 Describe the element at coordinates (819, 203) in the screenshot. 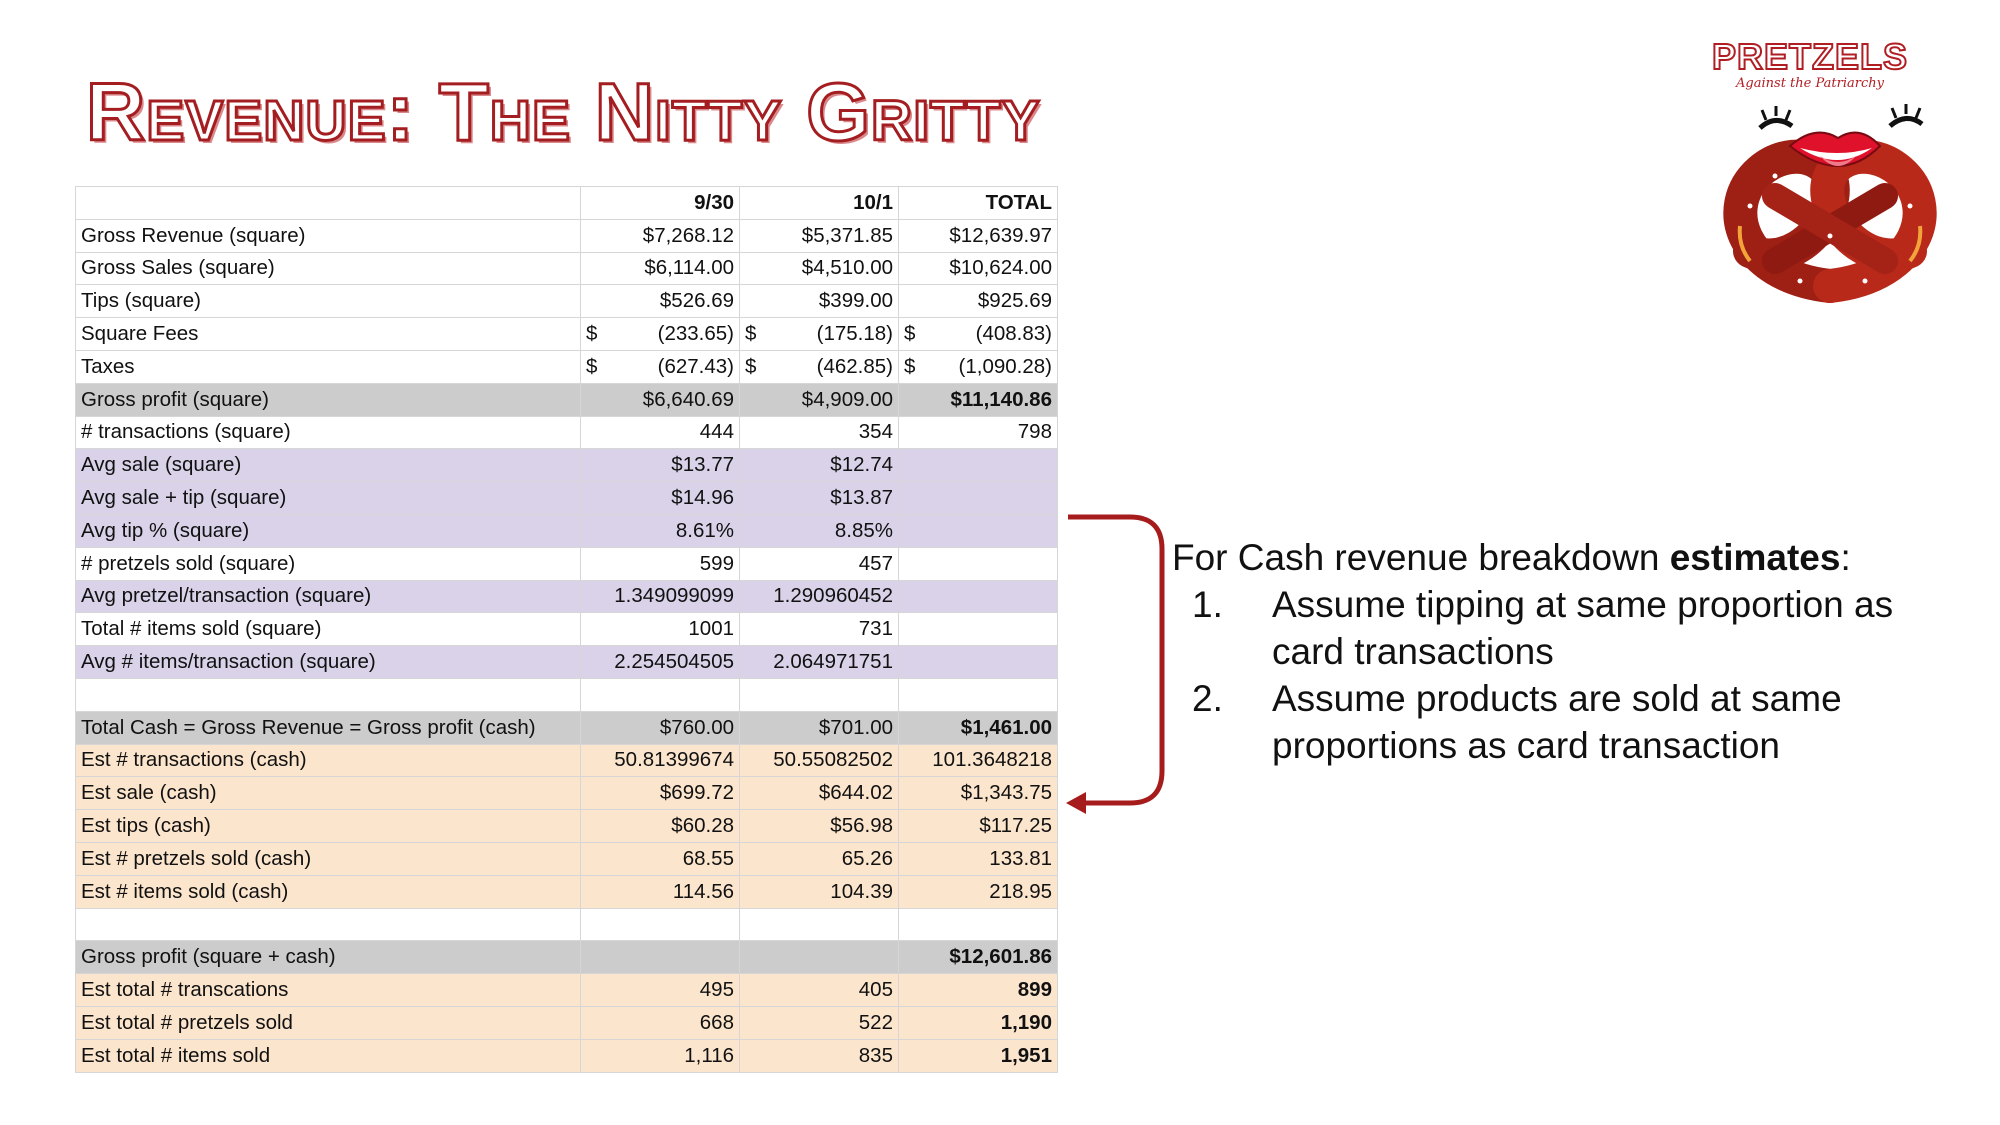

I see `header-cell: 10/1` at that location.